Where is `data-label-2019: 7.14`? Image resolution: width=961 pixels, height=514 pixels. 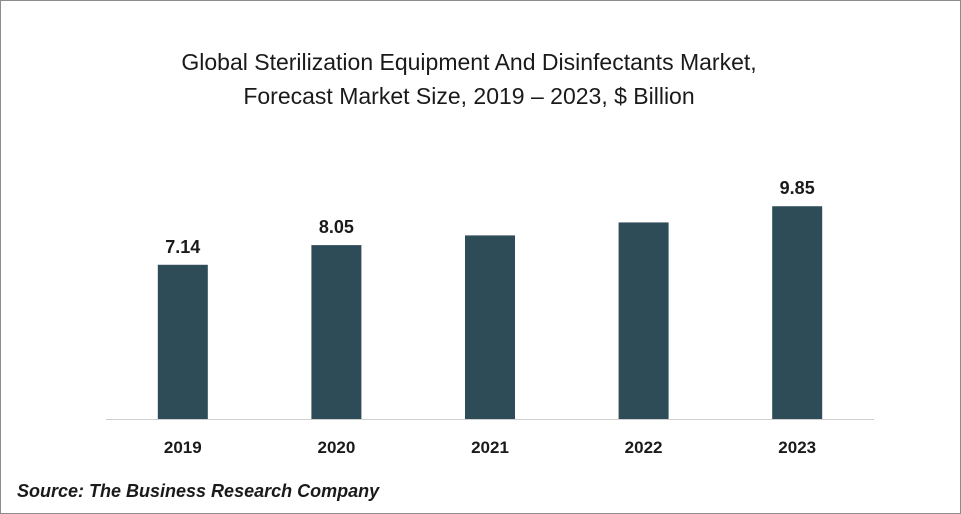
data-label-2019: 7.14 is located at coordinates (182, 247).